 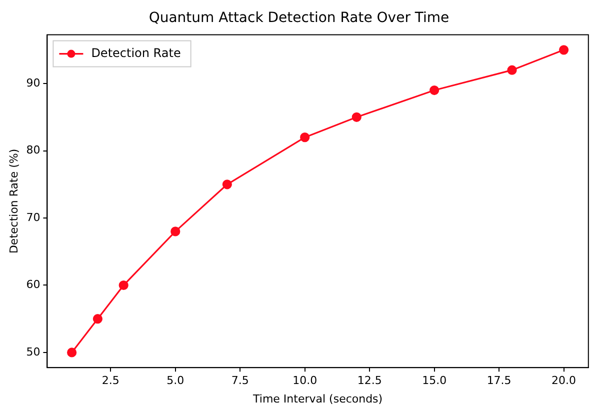 What do you see at coordinates (317, 399) in the screenshot?
I see `x-axis-title: Time Interval (seconds)` at bounding box center [317, 399].